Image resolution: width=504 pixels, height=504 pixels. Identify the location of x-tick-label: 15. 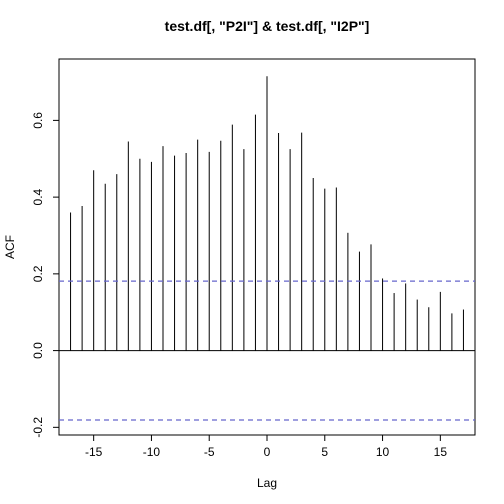
(441, 452).